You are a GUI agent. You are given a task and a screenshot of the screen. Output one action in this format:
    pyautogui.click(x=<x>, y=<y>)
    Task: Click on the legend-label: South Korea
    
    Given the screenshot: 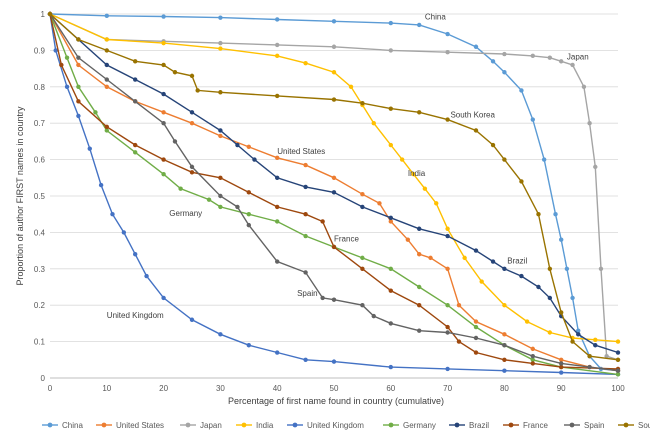 What is the action you would take?
    pyautogui.click(x=644, y=425)
    